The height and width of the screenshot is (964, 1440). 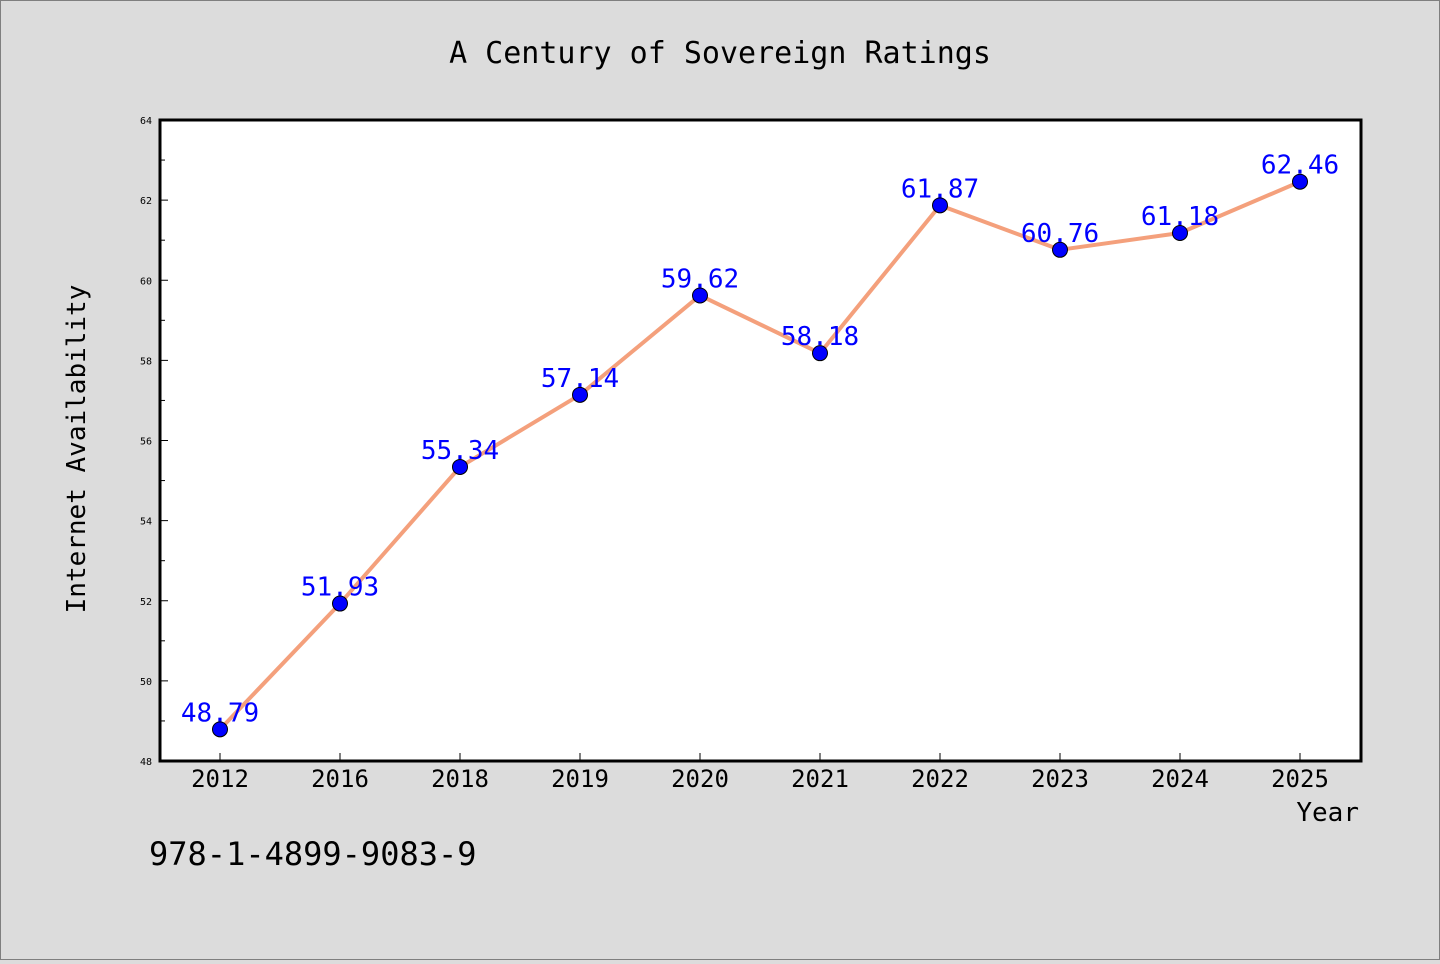 What do you see at coordinates (940, 779) in the screenshot?
I see `x-tick-label: 2022` at bounding box center [940, 779].